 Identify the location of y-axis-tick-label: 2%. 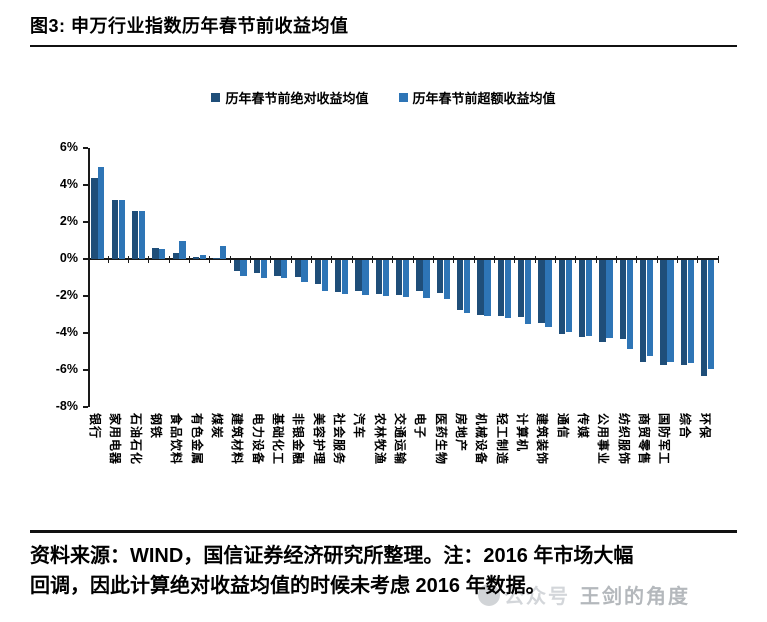
(68, 221).